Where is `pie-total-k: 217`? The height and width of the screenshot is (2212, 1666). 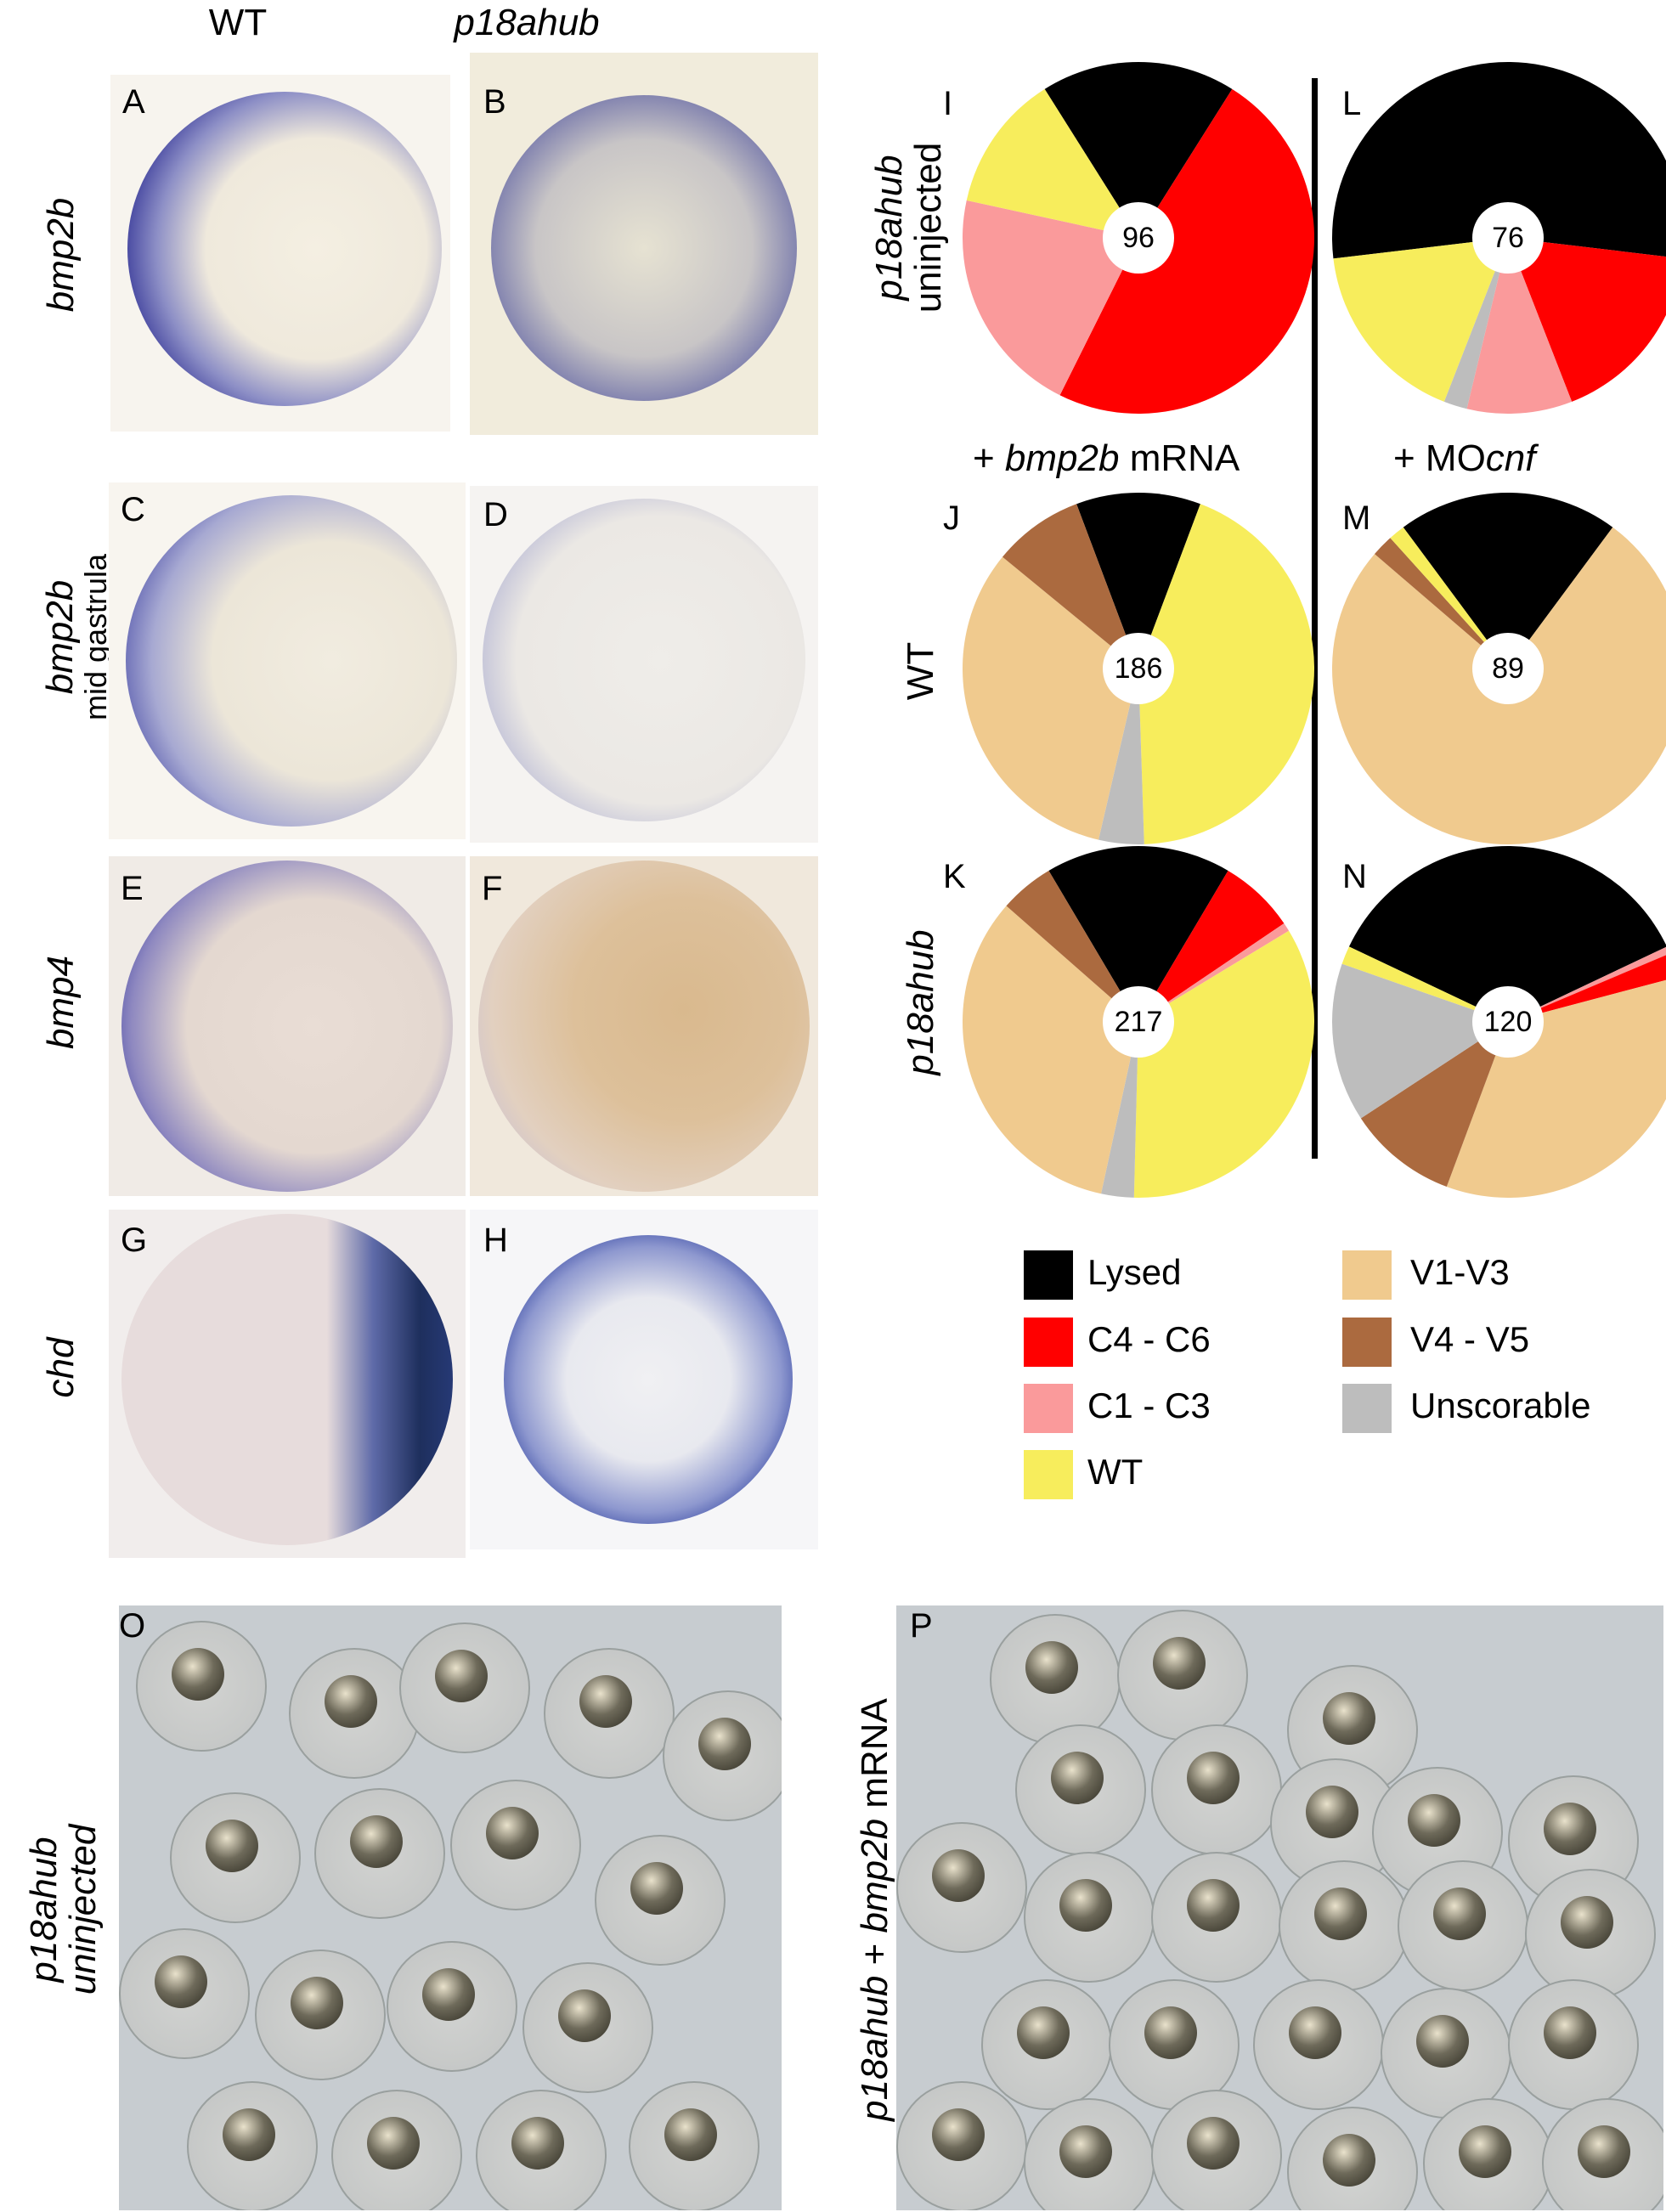
pie-total-k: 217 is located at coordinates (1138, 1022).